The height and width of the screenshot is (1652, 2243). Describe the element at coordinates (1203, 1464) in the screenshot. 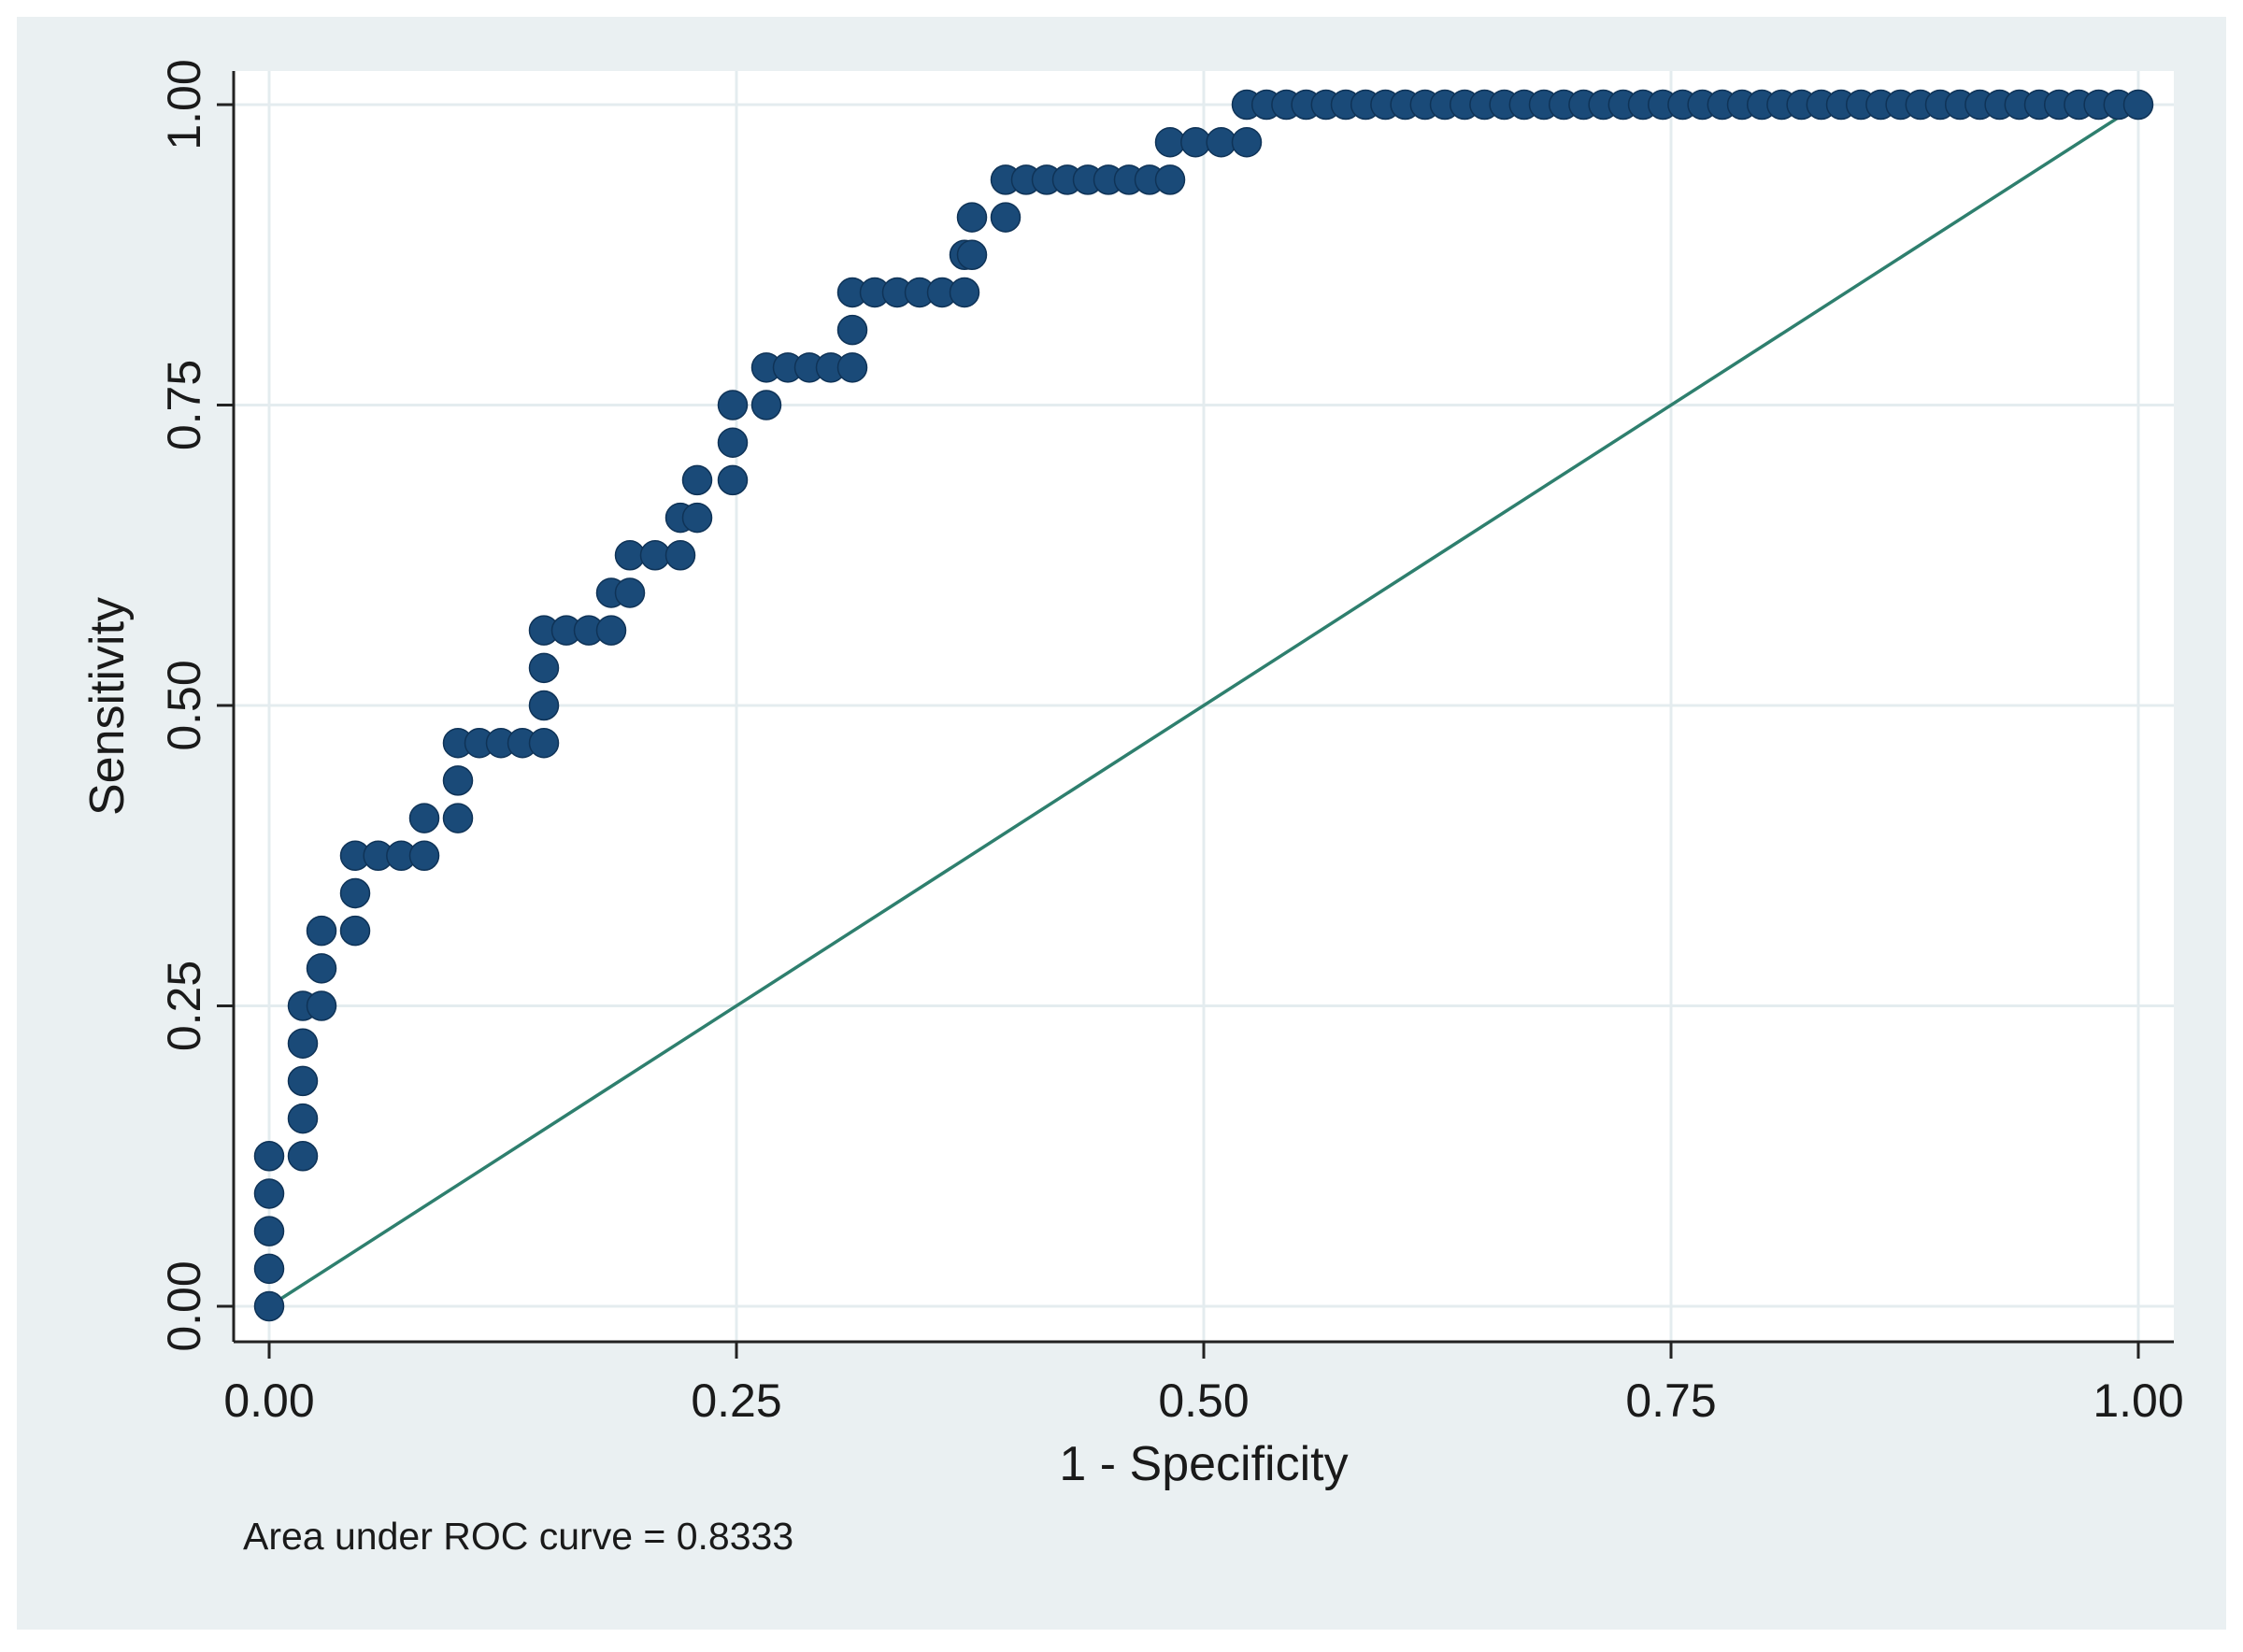

I see `x-axis-title: 1 - Specificity` at that location.